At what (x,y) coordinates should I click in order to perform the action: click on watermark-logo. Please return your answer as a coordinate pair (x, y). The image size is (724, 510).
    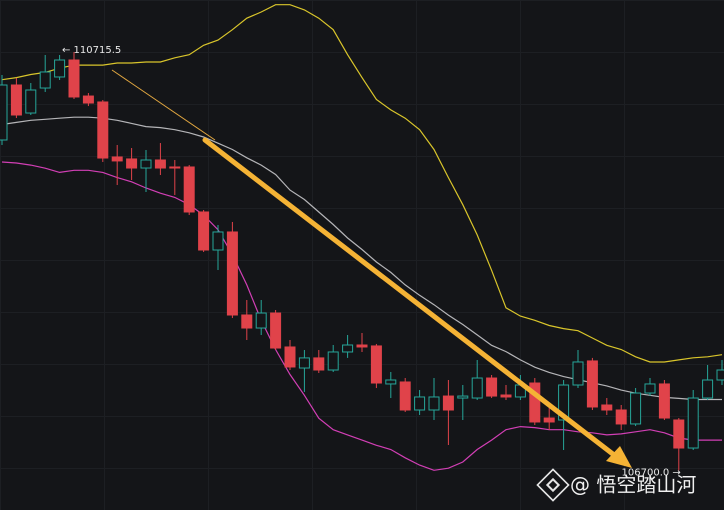
    Looking at the image, I should click on (553, 485).